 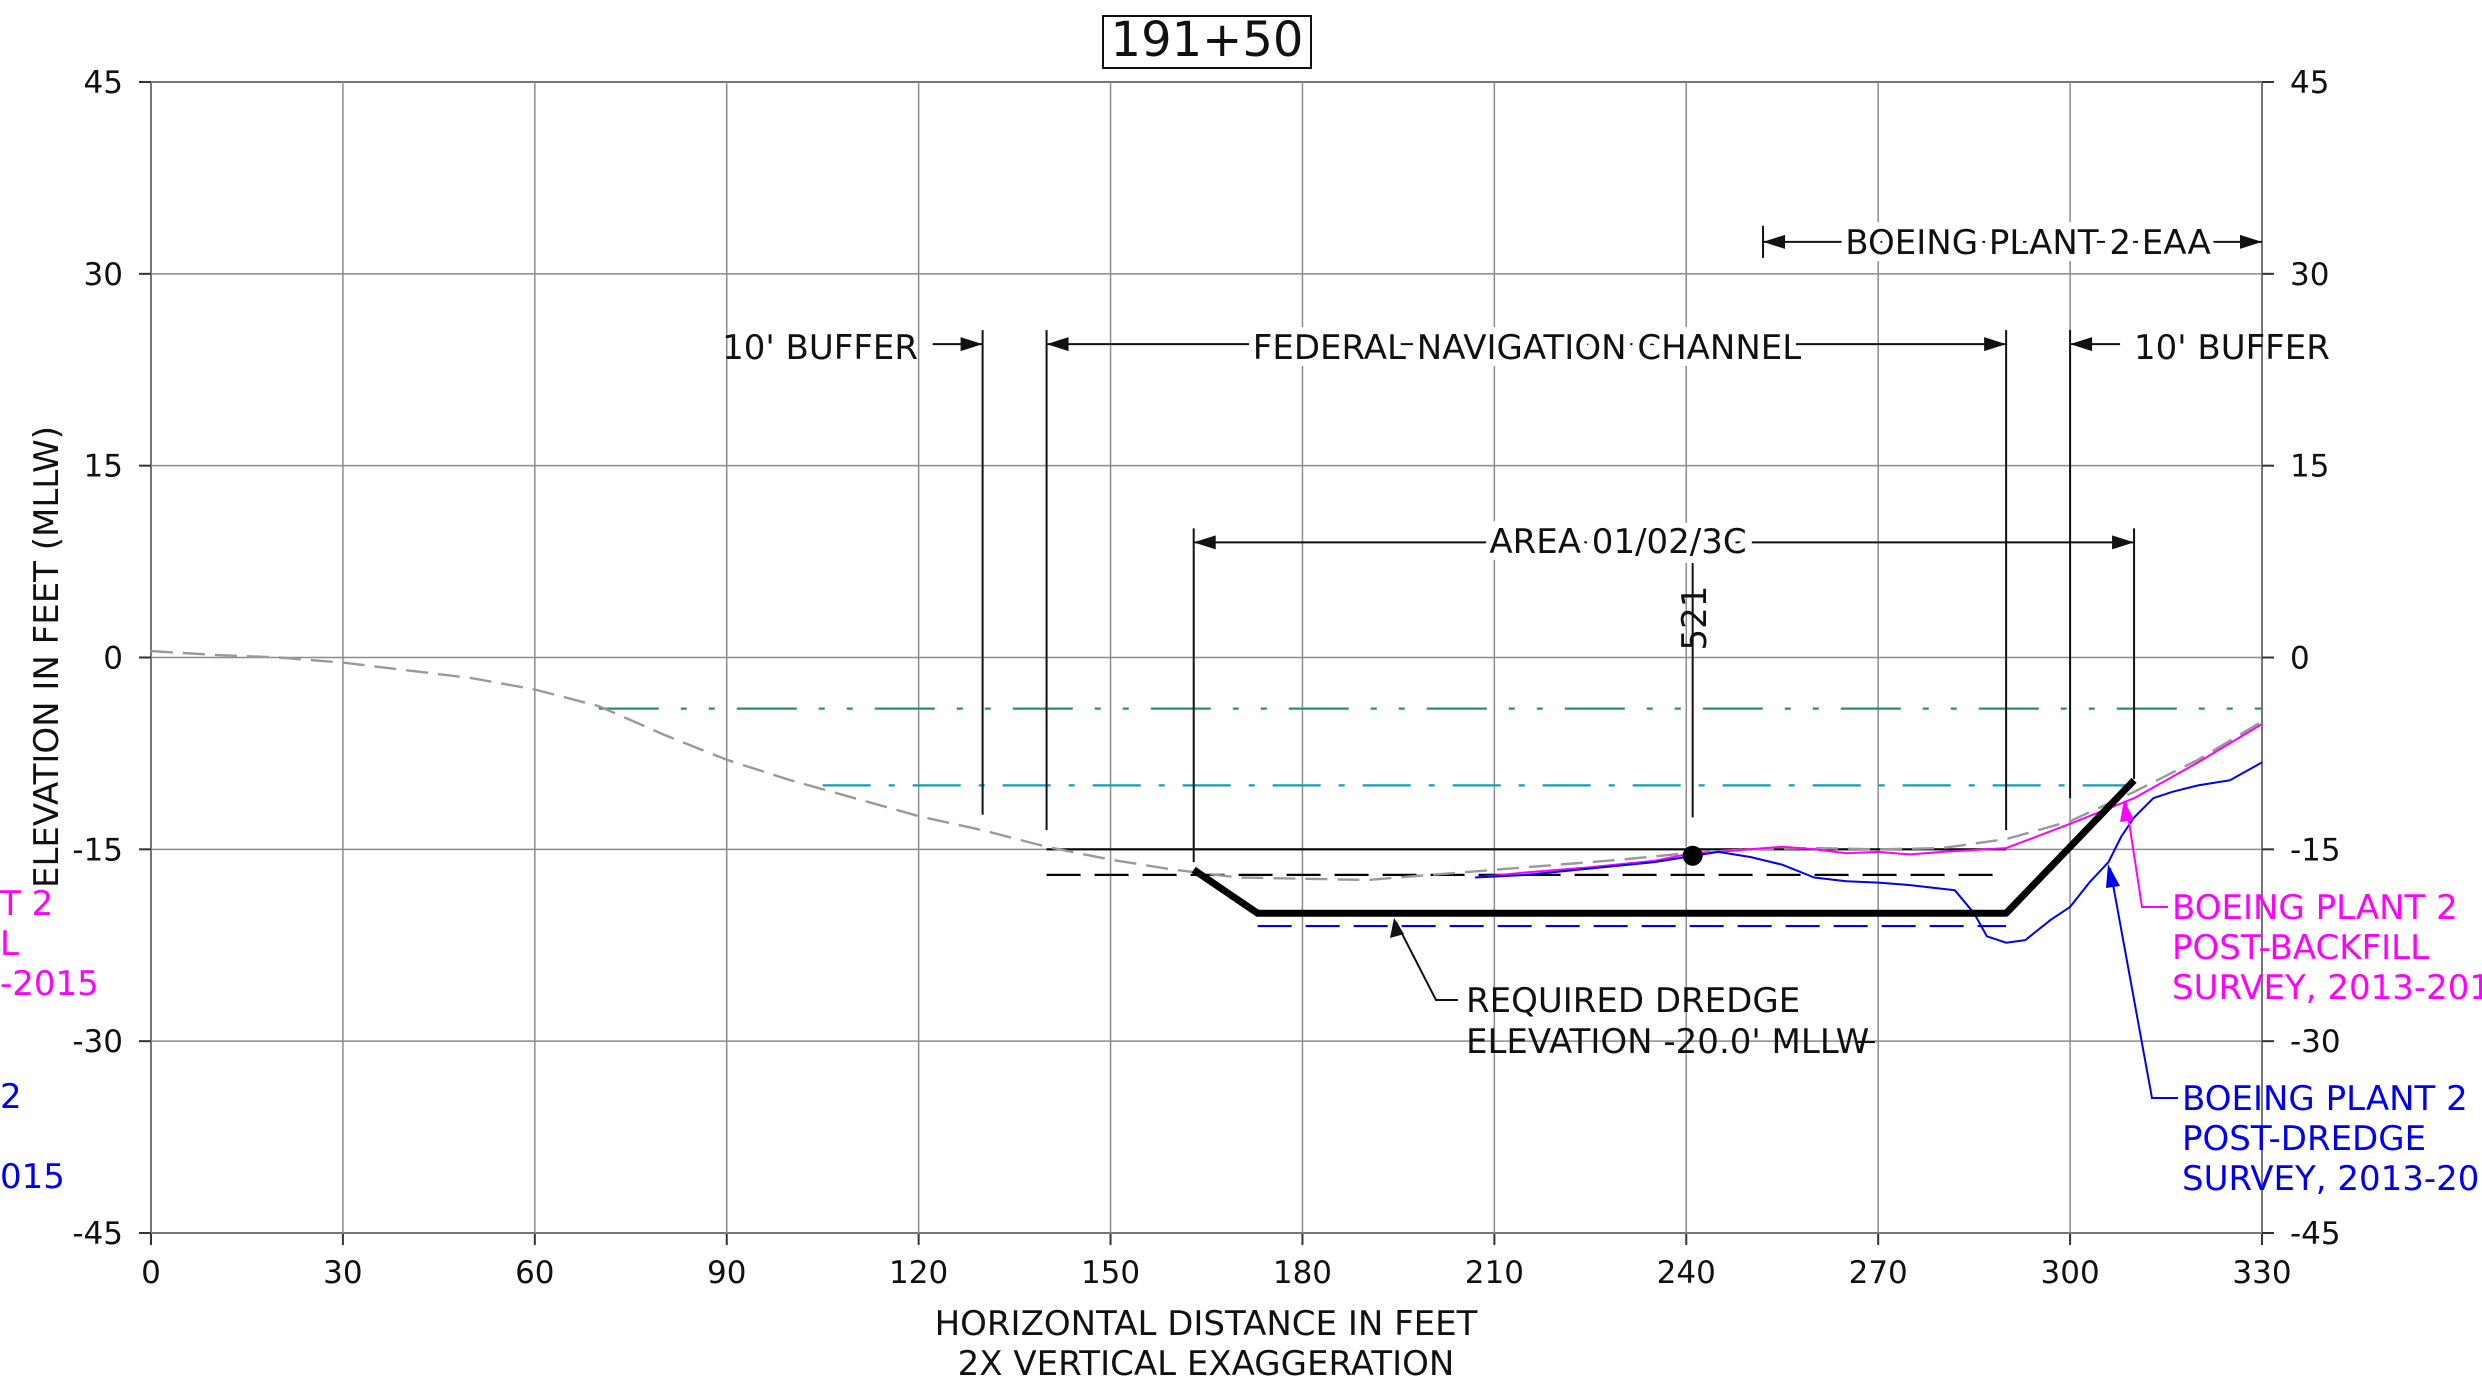 I want to click on x-tick-label: 300, so click(x=2070, y=1273).